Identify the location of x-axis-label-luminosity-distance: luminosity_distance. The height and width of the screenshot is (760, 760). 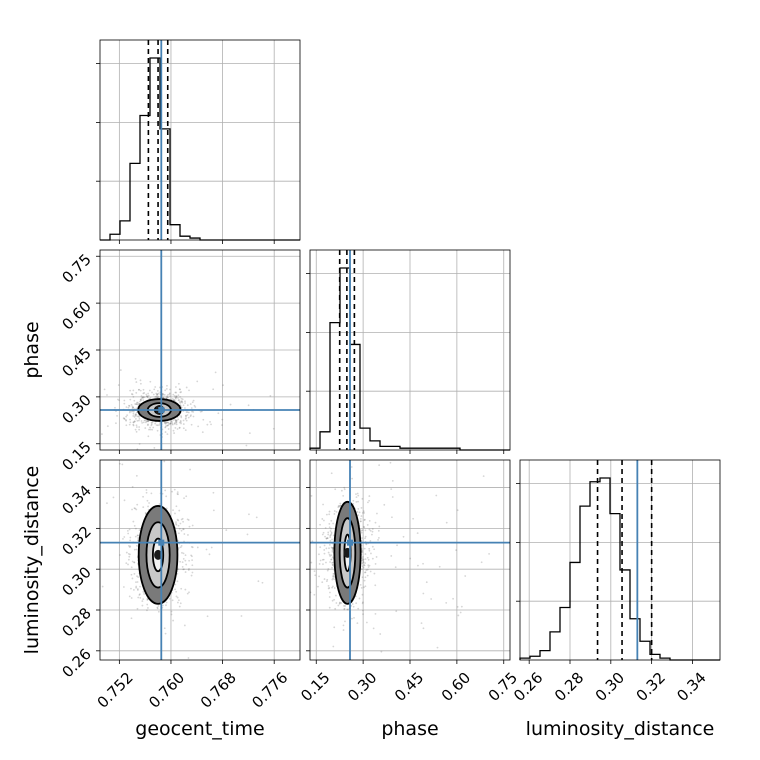
(620, 729).